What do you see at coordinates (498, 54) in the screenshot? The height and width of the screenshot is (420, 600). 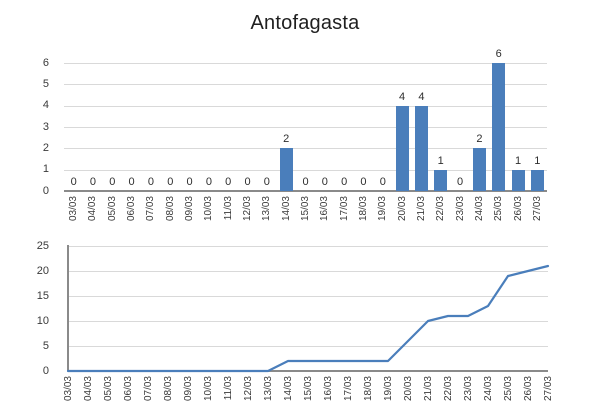 I see `bar-value-label: 6` at bounding box center [498, 54].